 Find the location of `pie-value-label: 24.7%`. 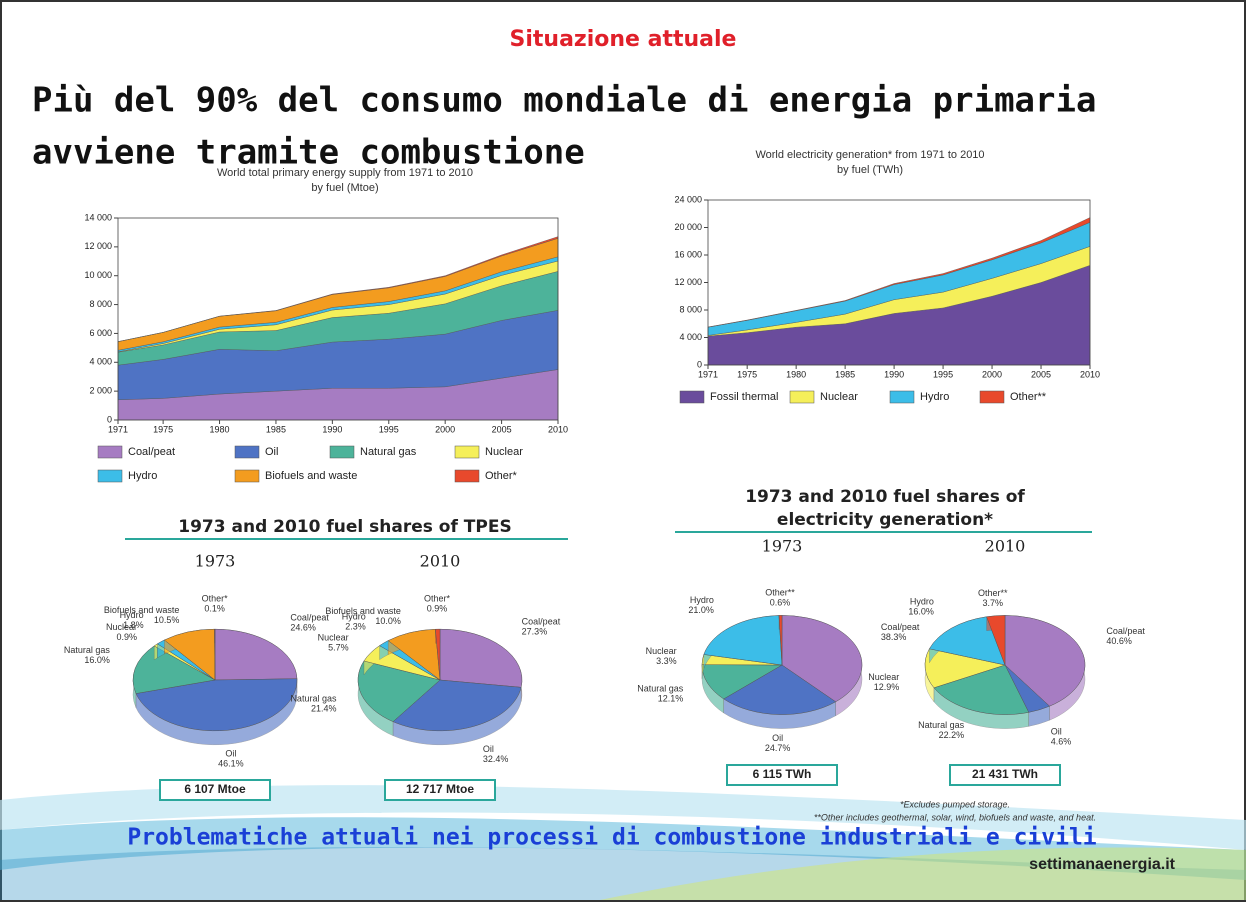

pie-value-label: 24.7% is located at coordinates (778, 748).